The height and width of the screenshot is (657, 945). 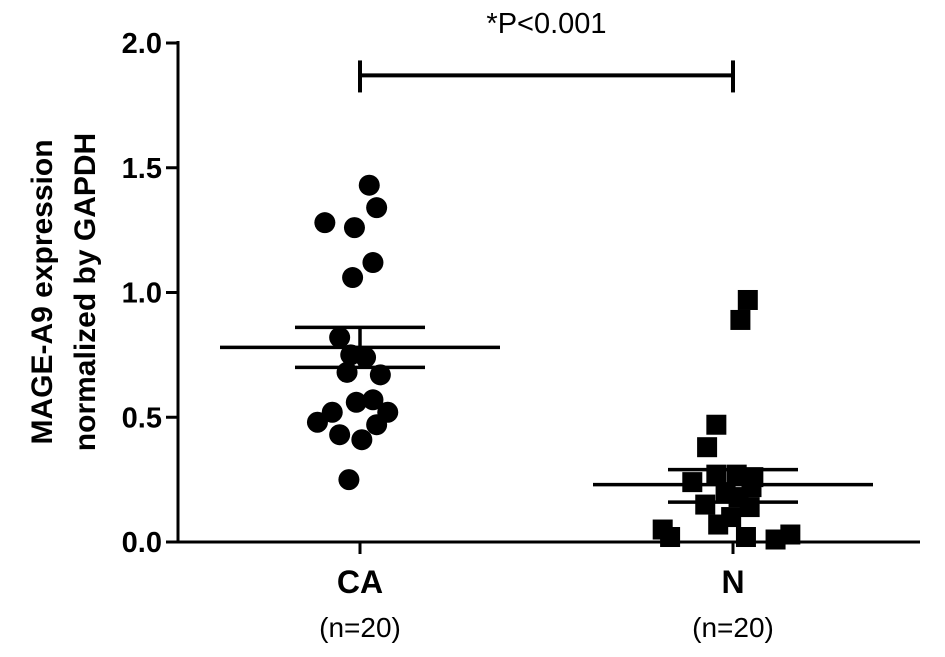 I want to click on category-label-ca: CA, so click(x=360, y=582).